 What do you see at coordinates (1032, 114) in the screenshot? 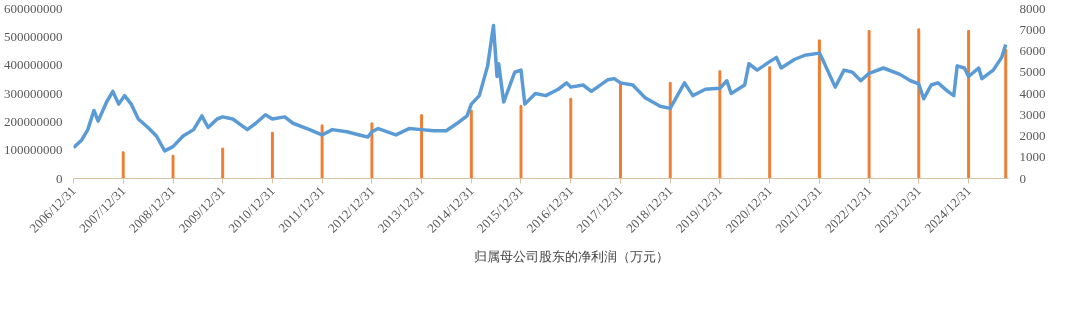
I see `y2-tick-label: 3000` at bounding box center [1032, 114].